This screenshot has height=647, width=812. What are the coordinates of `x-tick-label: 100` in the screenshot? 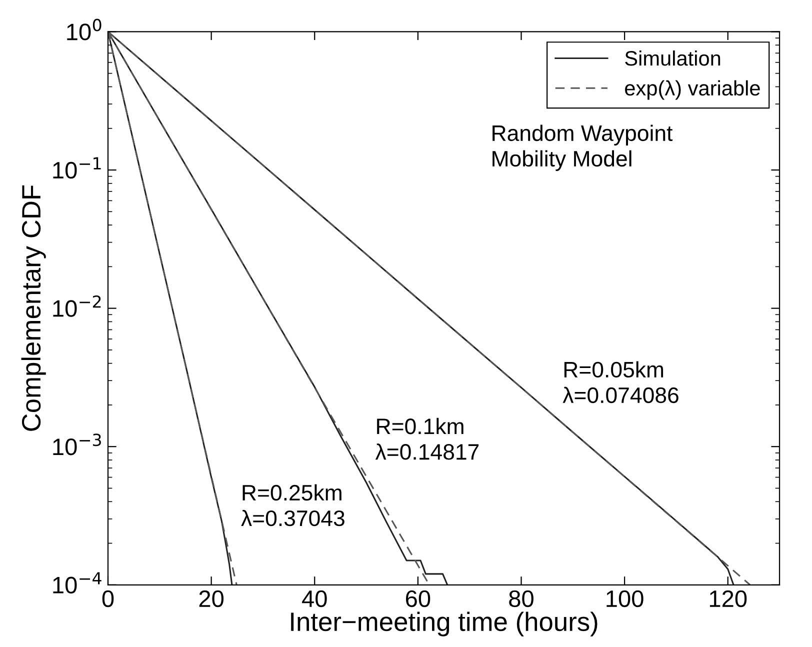 It's located at (625, 599).